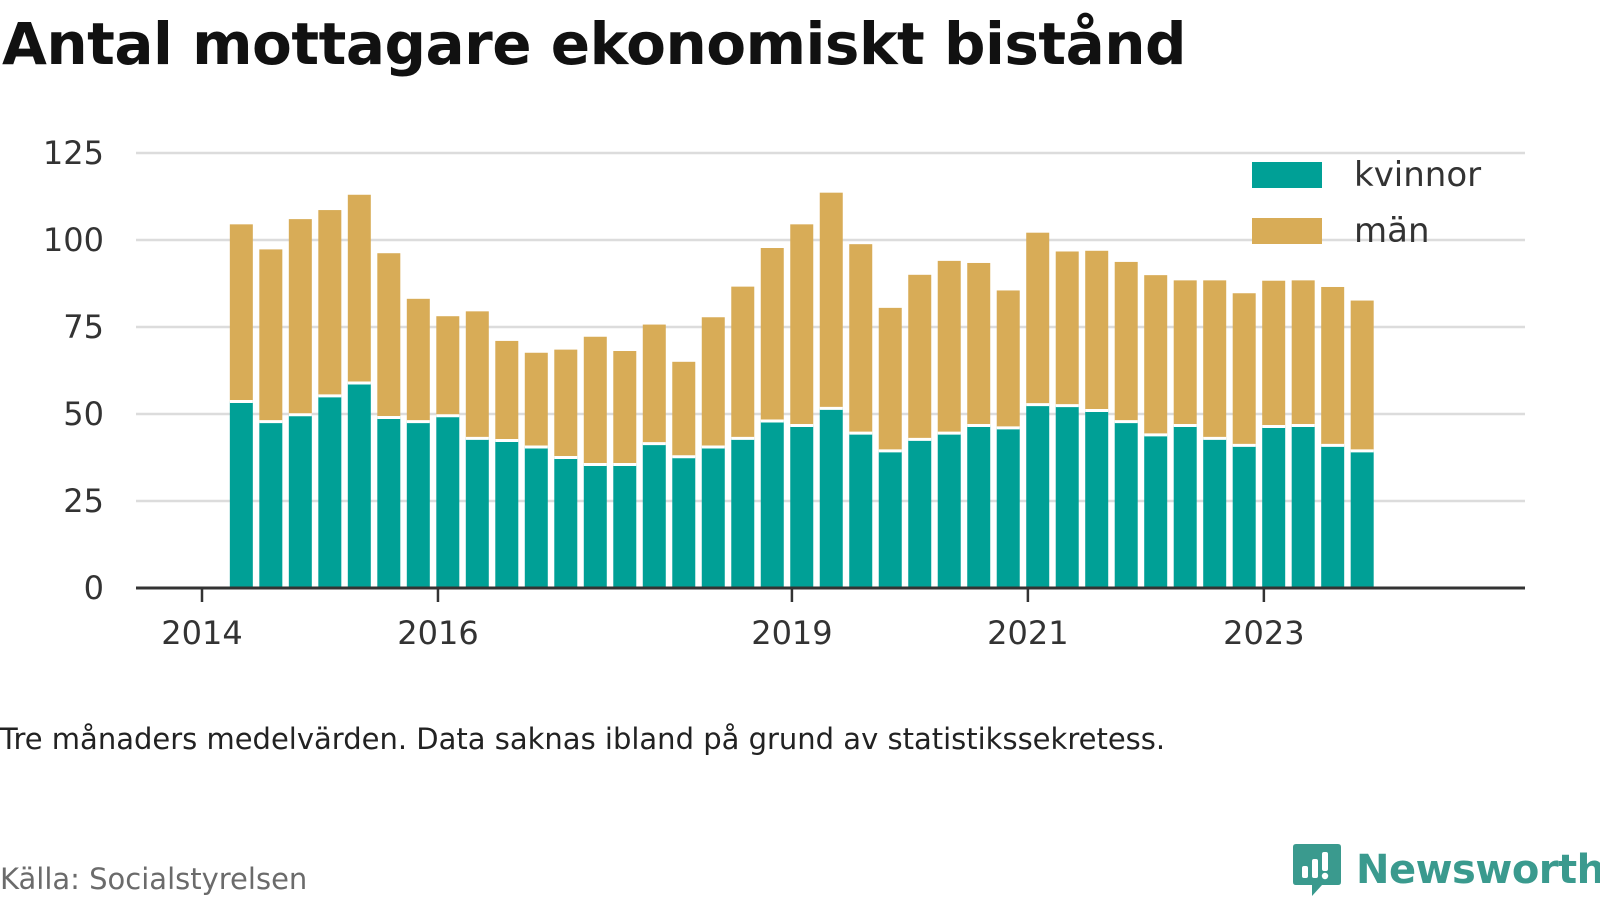 Image resolution: width=1600 pixels, height=900 pixels. I want to click on source-credit: Källa: Socialstyrelsen, so click(154, 879).